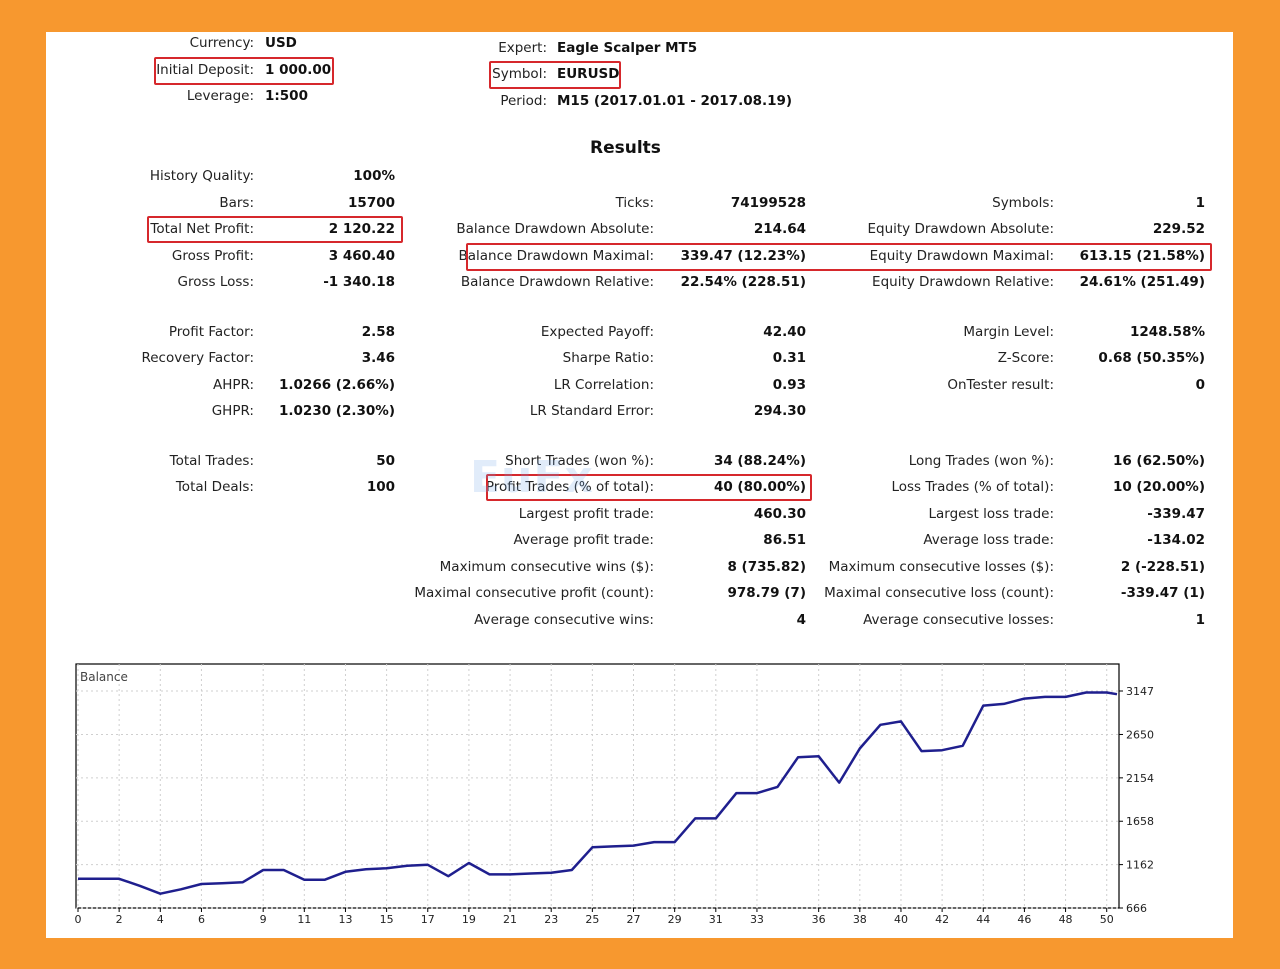 This screenshot has height=969, width=1280. I want to click on loss-trades-of-total-label: Loss Trades (% of total):, so click(972, 487).